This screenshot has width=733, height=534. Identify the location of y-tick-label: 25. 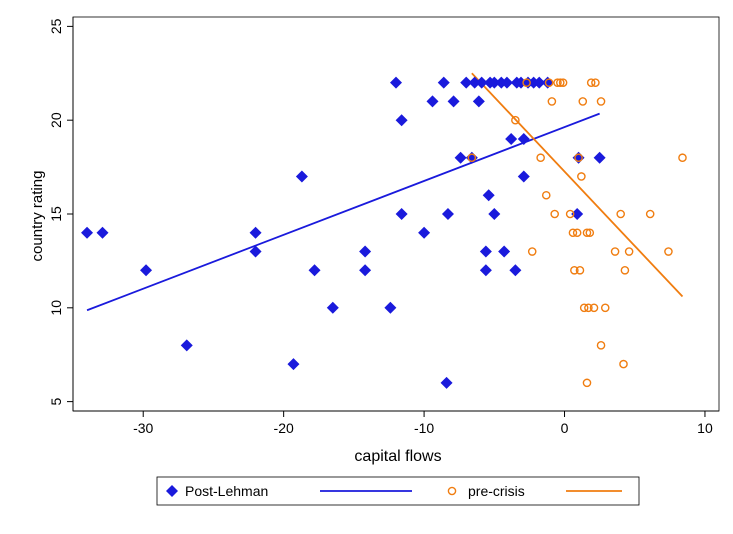
(56, 26).